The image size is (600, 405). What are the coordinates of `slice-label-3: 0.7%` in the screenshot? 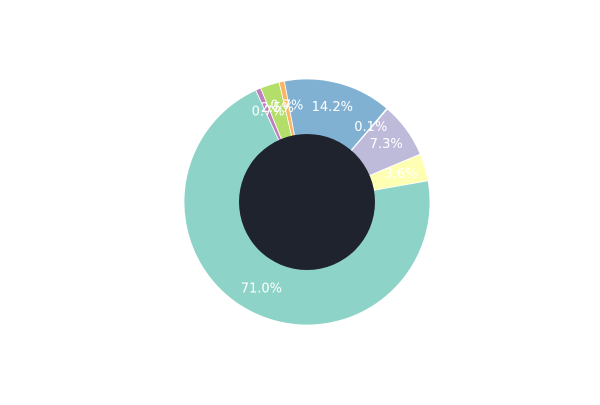 It's located at (286, 106).